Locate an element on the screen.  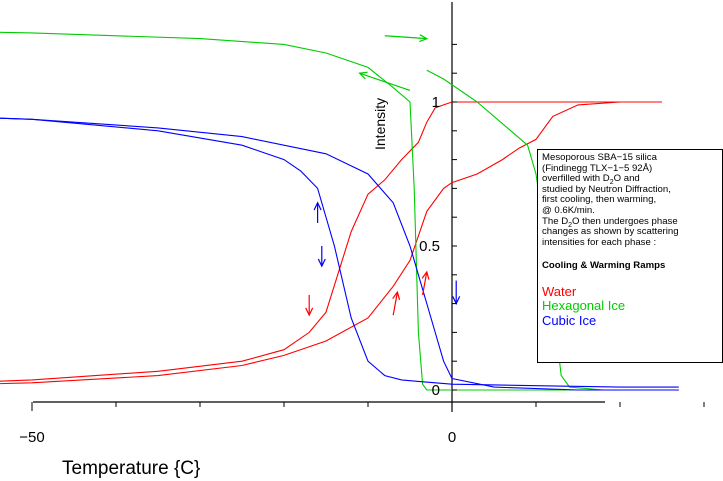
y-tick-label: 1 is located at coordinates (436, 102).